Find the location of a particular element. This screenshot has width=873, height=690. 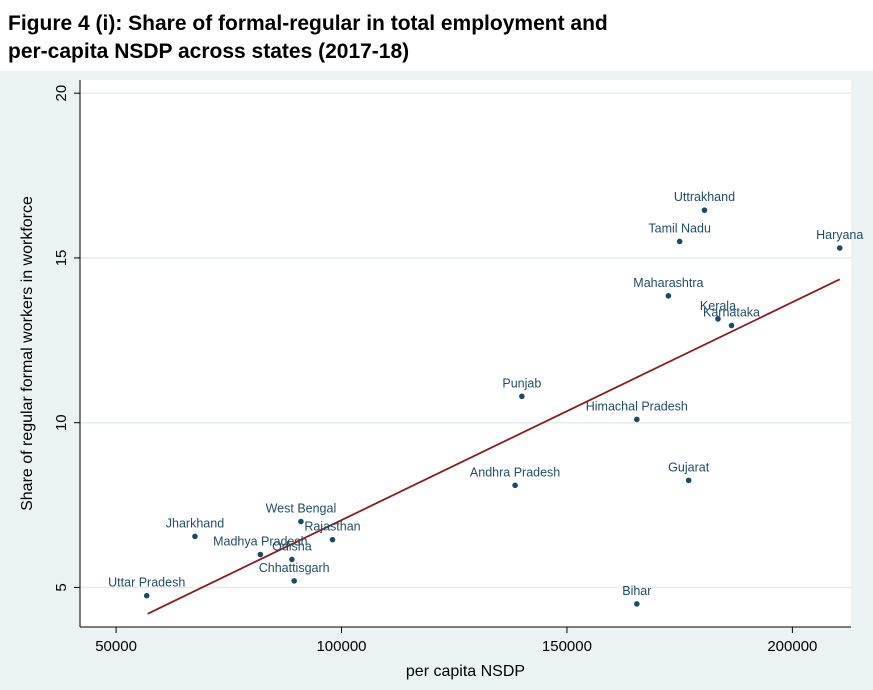

x-axis-title: per capita NSDP is located at coordinates (465, 671).